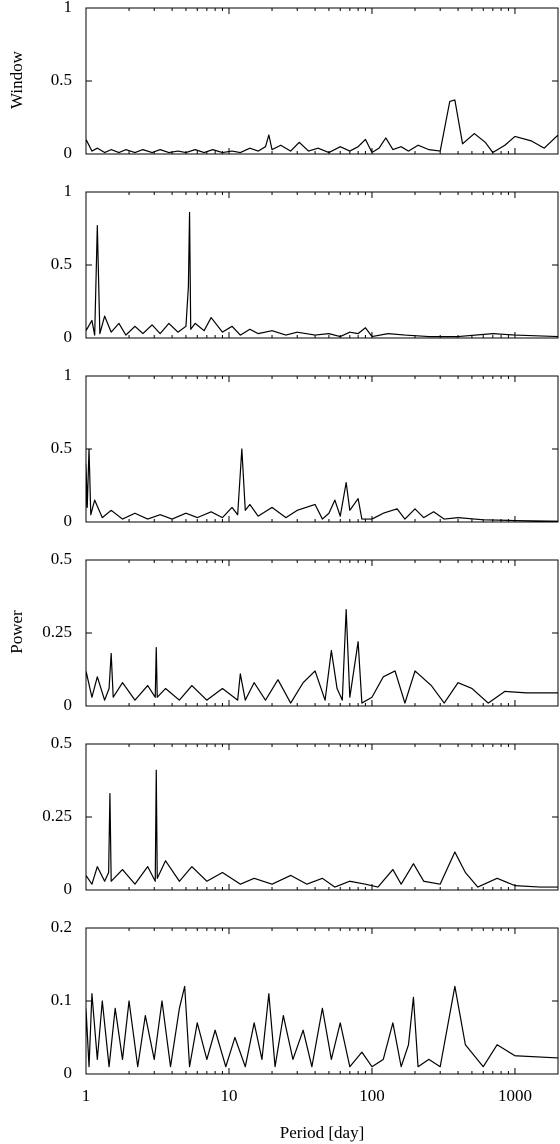 The image size is (560, 1144). Describe the element at coordinates (61, 926) in the screenshot. I see `y-tick-label: 0.2` at that location.